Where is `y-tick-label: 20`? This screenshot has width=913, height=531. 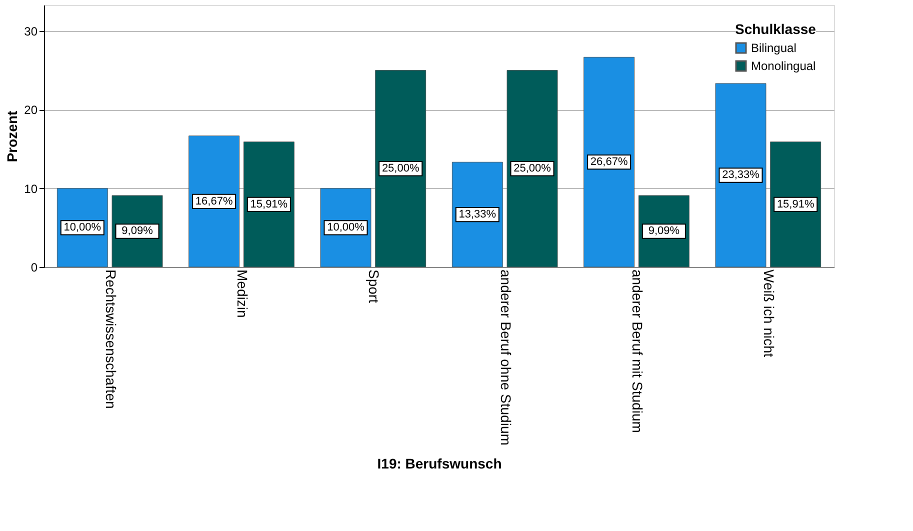 y-tick-label: 20 is located at coordinates (31, 110).